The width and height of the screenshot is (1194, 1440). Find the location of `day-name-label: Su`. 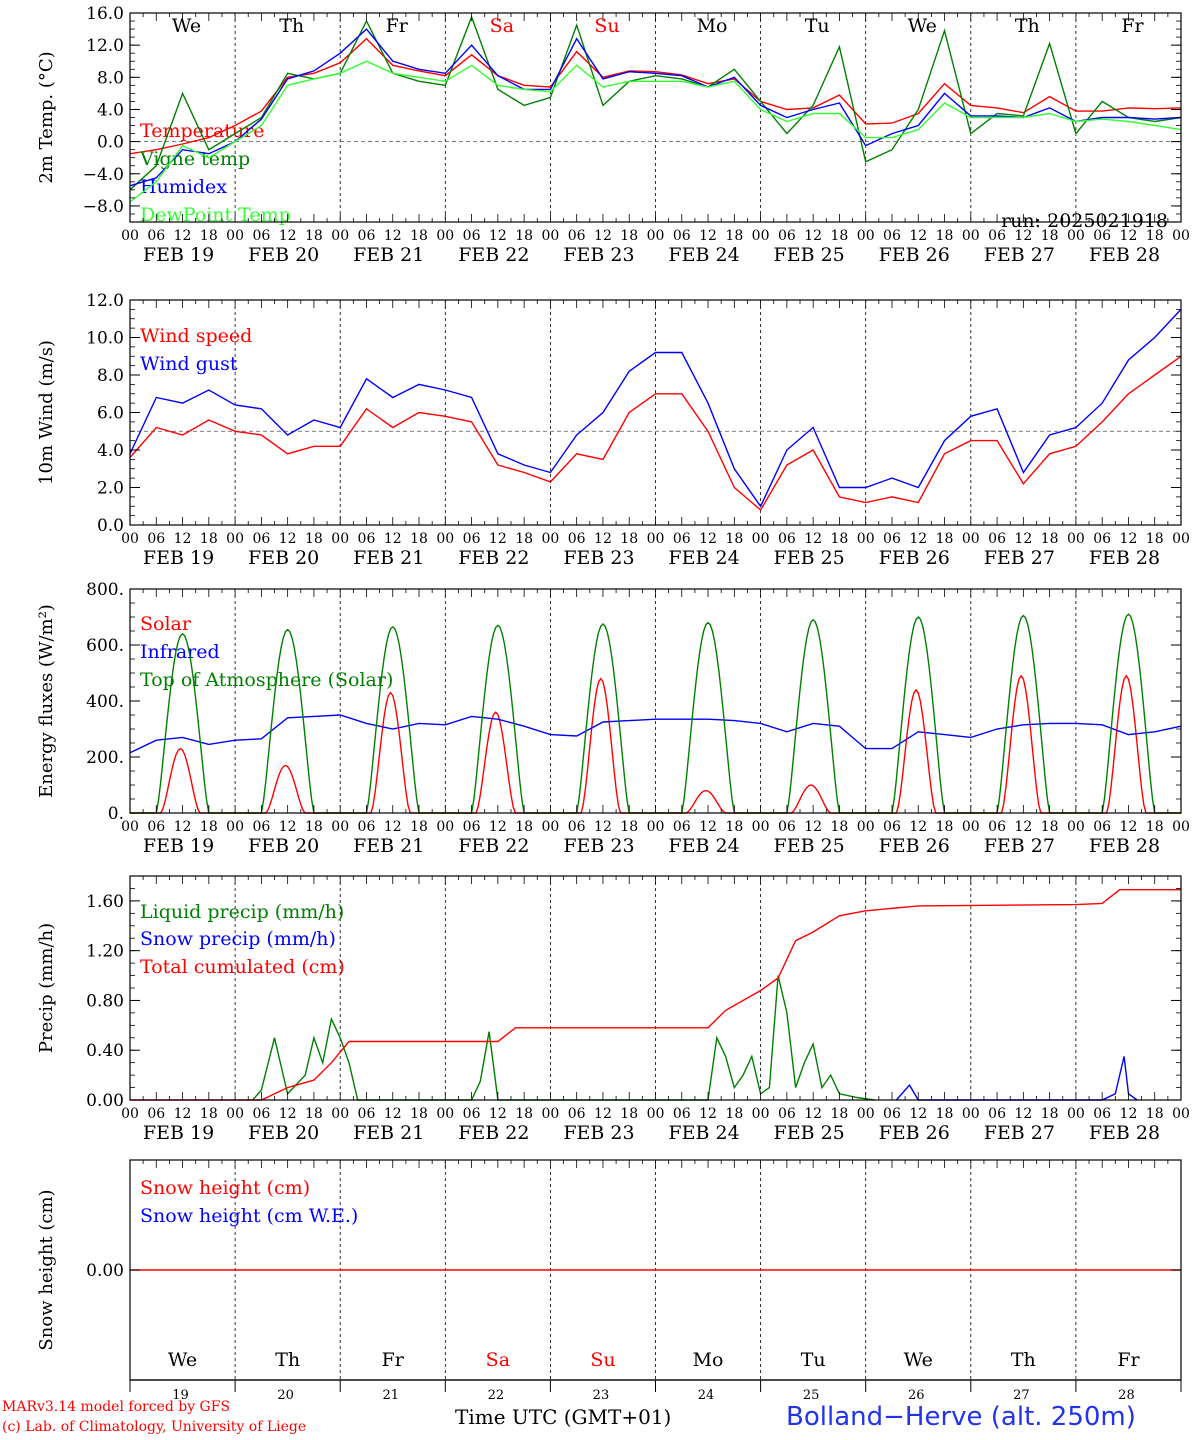

day-name-label: Su is located at coordinates (606, 26).